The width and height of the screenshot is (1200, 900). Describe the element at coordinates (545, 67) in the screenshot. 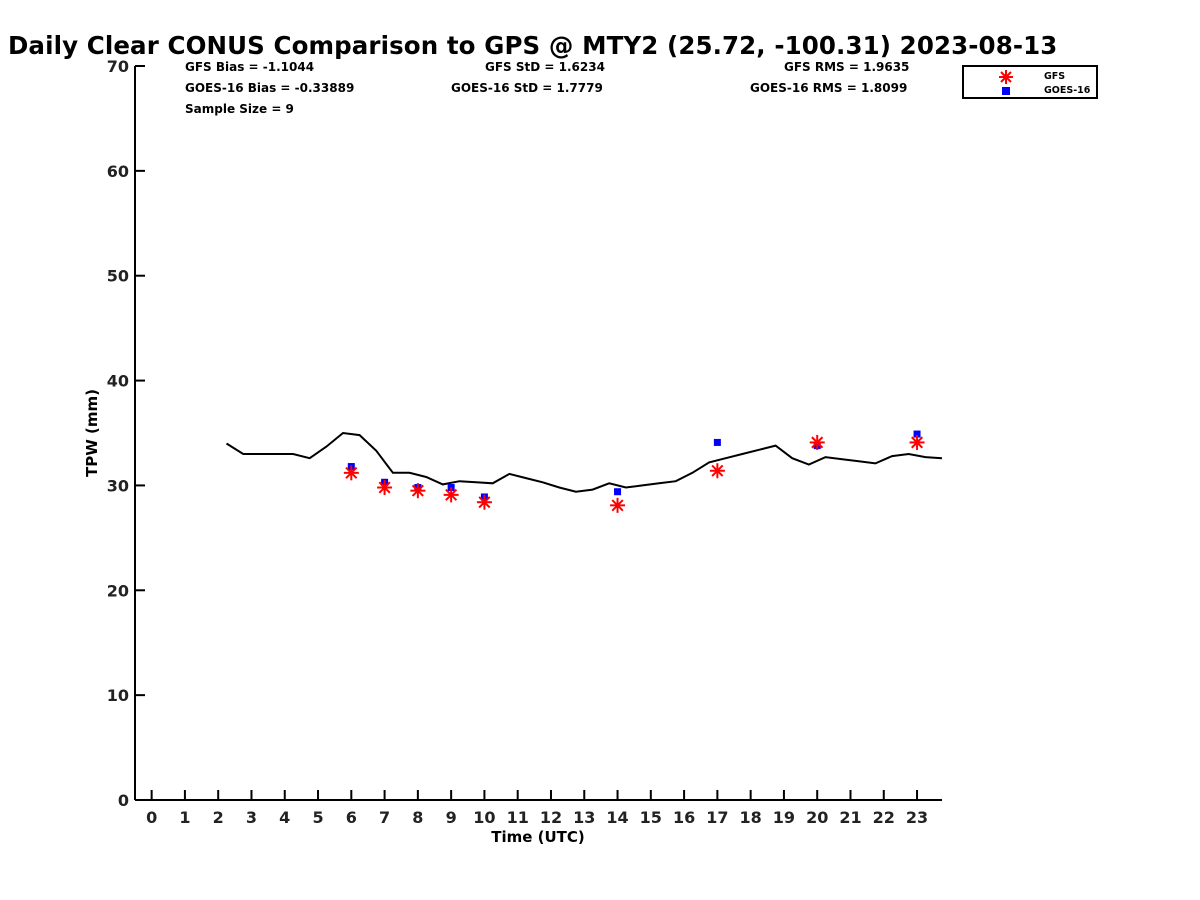

I see `gfs-std-text: GFS StD = 1.6234` at that location.